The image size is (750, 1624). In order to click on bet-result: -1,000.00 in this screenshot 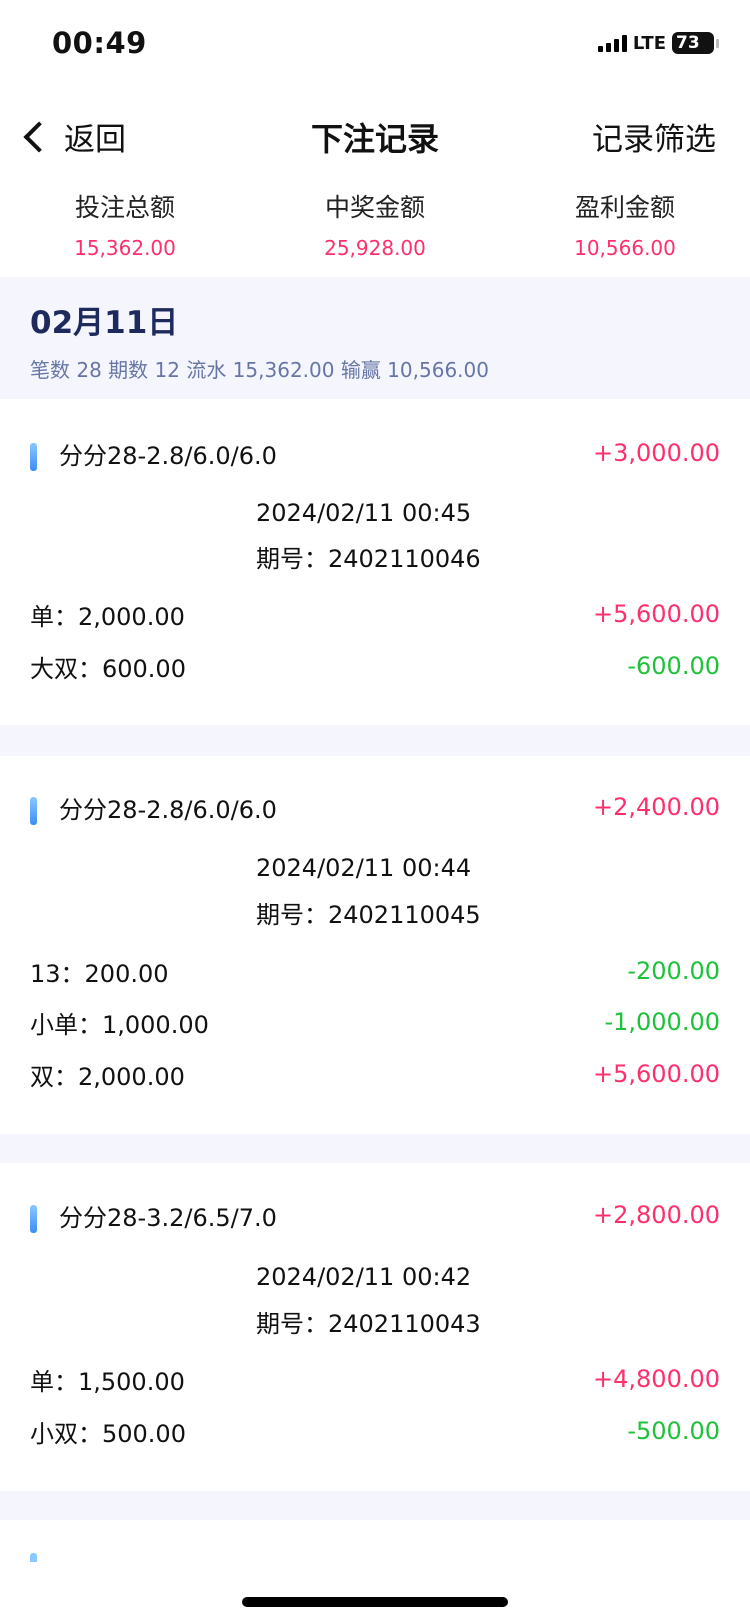, I will do `click(662, 1022)`.